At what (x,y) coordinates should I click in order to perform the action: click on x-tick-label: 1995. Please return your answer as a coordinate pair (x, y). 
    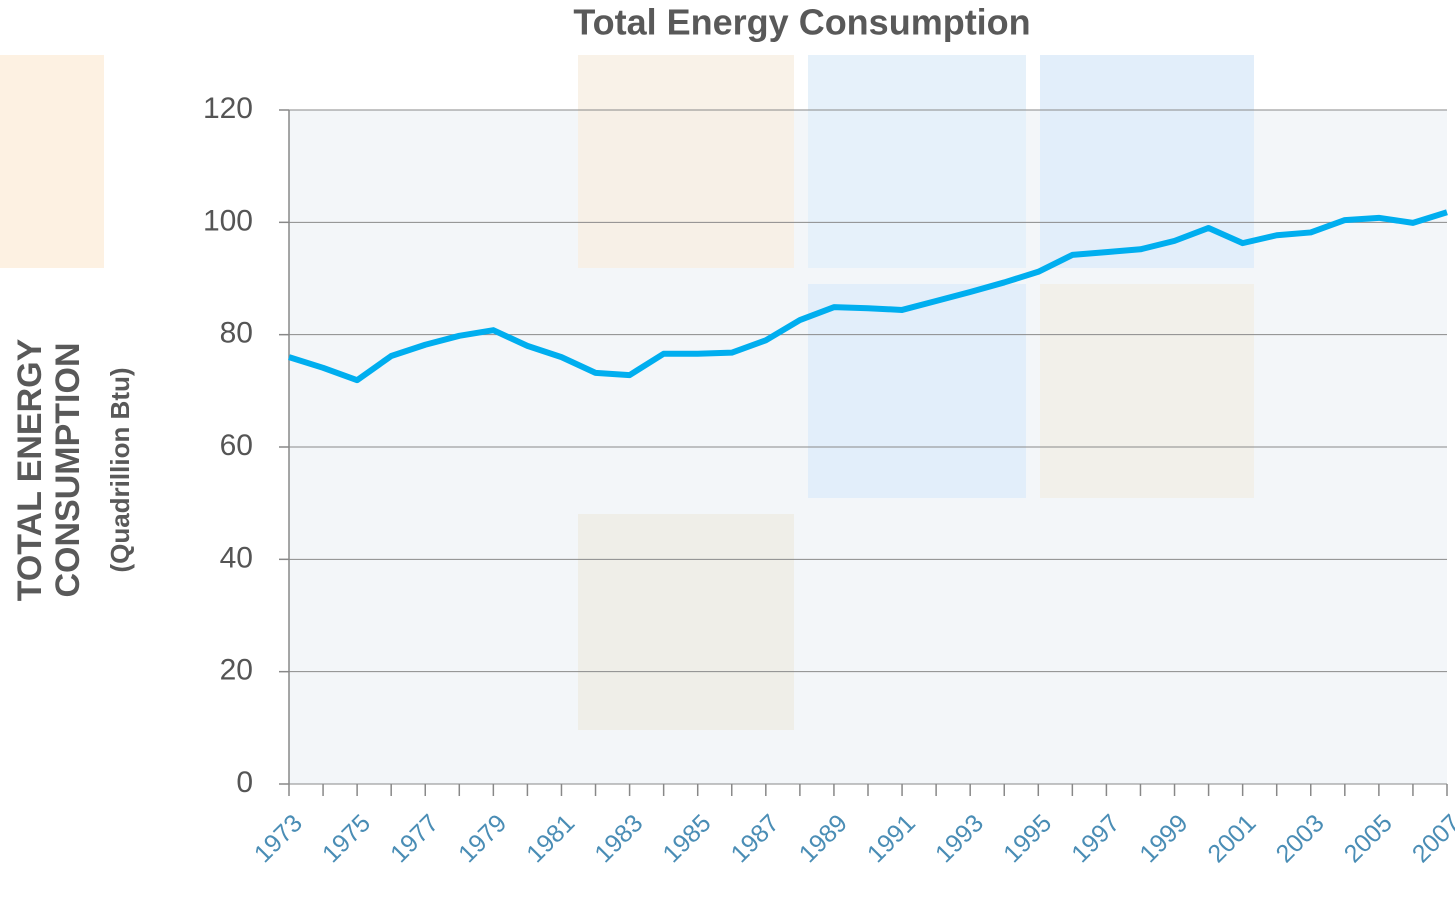
    Looking at the image, I should click on (1027, 838).